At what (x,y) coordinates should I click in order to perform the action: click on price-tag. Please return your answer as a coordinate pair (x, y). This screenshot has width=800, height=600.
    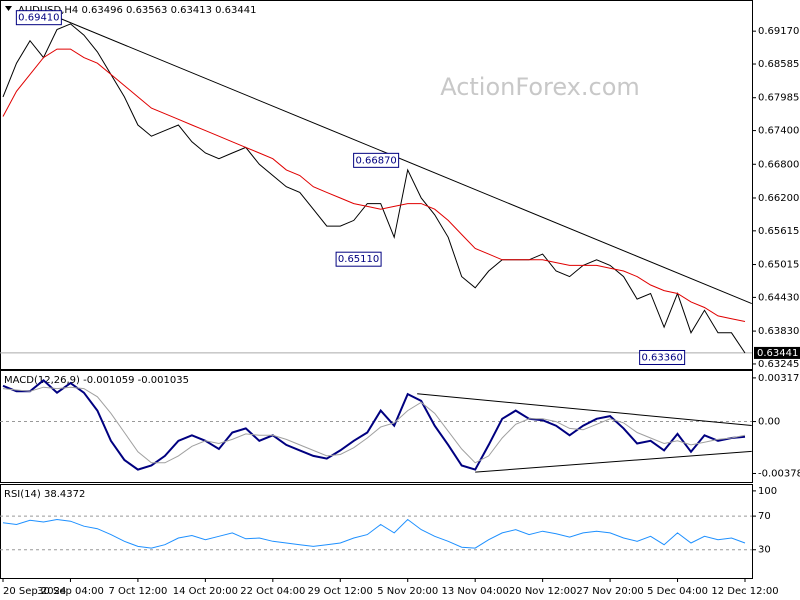
    Looking at the image, I should click on (777, 352).